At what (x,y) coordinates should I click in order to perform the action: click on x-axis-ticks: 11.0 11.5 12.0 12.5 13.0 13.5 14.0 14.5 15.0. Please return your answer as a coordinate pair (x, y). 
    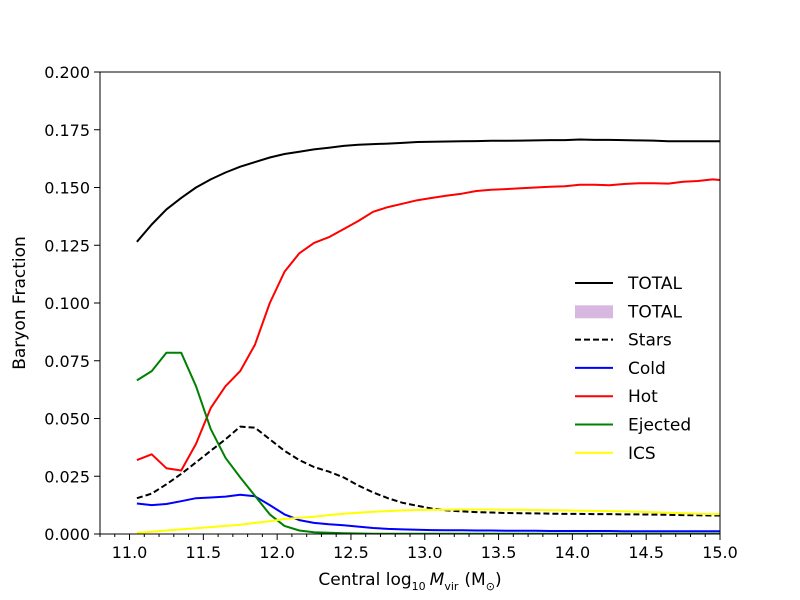
    Looking at the image, I should click on (418, 548).